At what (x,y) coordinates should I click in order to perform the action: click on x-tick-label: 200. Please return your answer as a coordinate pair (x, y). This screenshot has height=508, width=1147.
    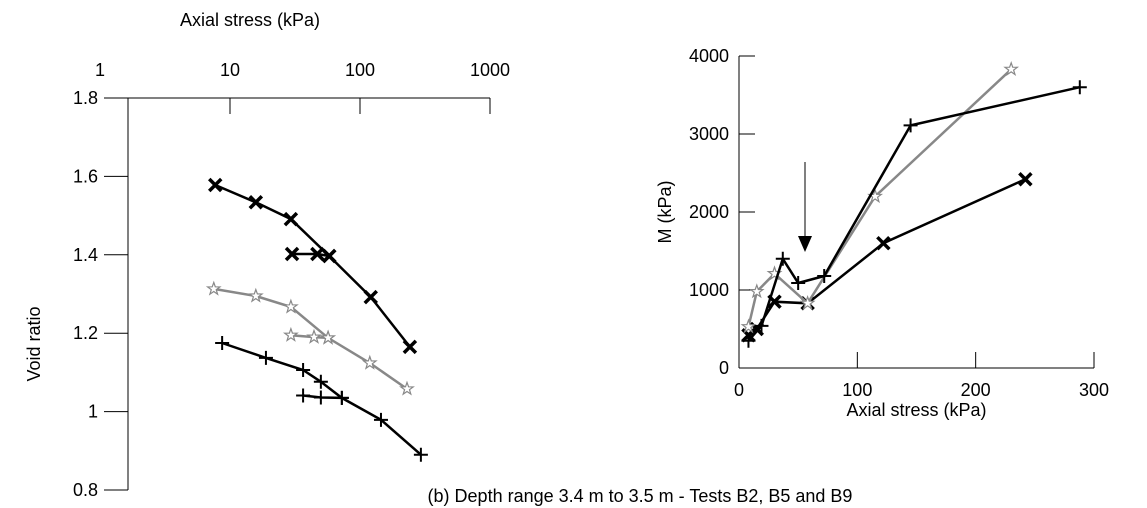
    Looking at the image, I should click on (976, 390).